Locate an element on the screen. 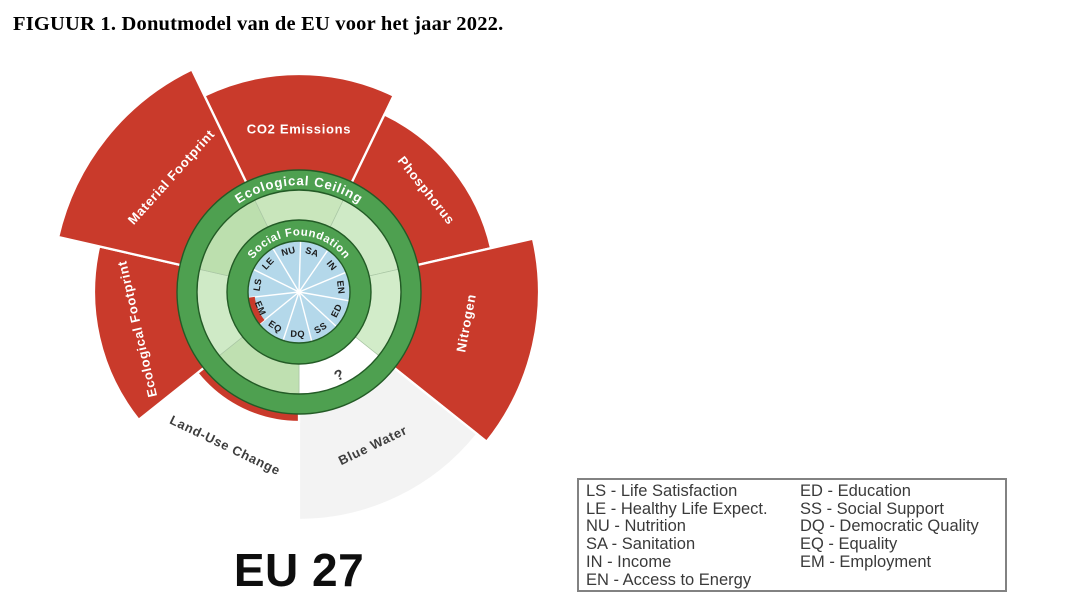 The width and height of the screenshot is (1077, 606). eco-label-co2-emissions: CO2 Emissions is located at coordinates (299, 129).